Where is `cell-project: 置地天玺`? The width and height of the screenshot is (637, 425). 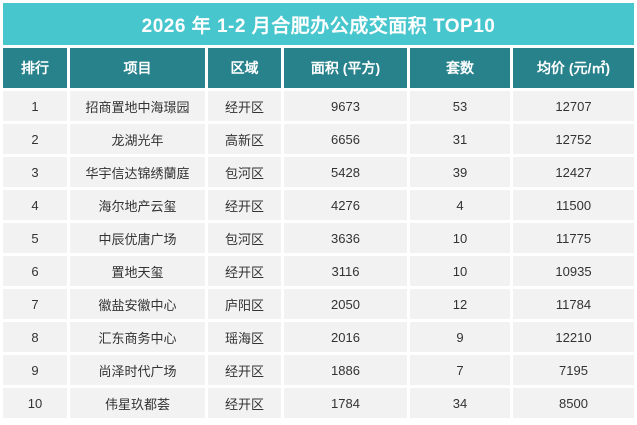
cell-project: 置地天玺 is located at coordinates (137, 271).